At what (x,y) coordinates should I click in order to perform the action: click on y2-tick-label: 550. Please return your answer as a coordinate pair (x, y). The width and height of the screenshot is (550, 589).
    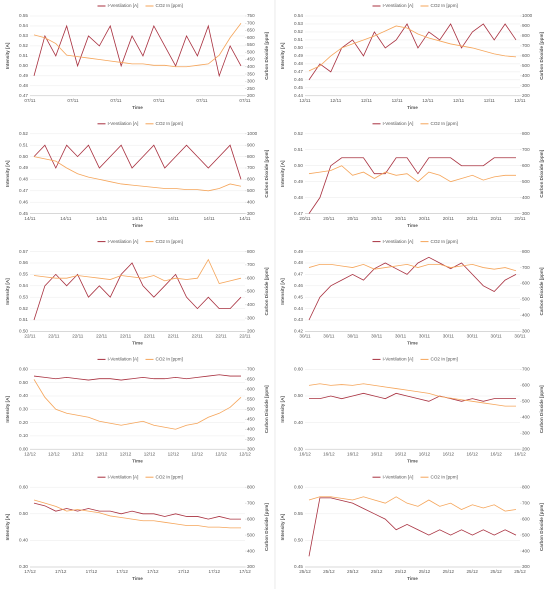
    Looking at the image, I should click on (251, 44).